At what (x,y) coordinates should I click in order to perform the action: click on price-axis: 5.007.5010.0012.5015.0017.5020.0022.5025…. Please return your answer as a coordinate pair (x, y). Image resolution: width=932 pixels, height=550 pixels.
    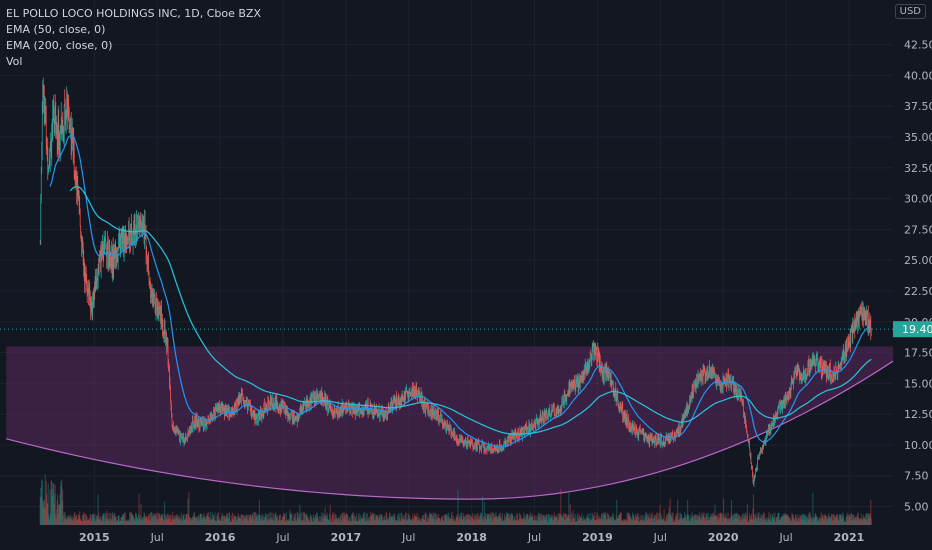
    Looking at the image, I should click on (912, 276).